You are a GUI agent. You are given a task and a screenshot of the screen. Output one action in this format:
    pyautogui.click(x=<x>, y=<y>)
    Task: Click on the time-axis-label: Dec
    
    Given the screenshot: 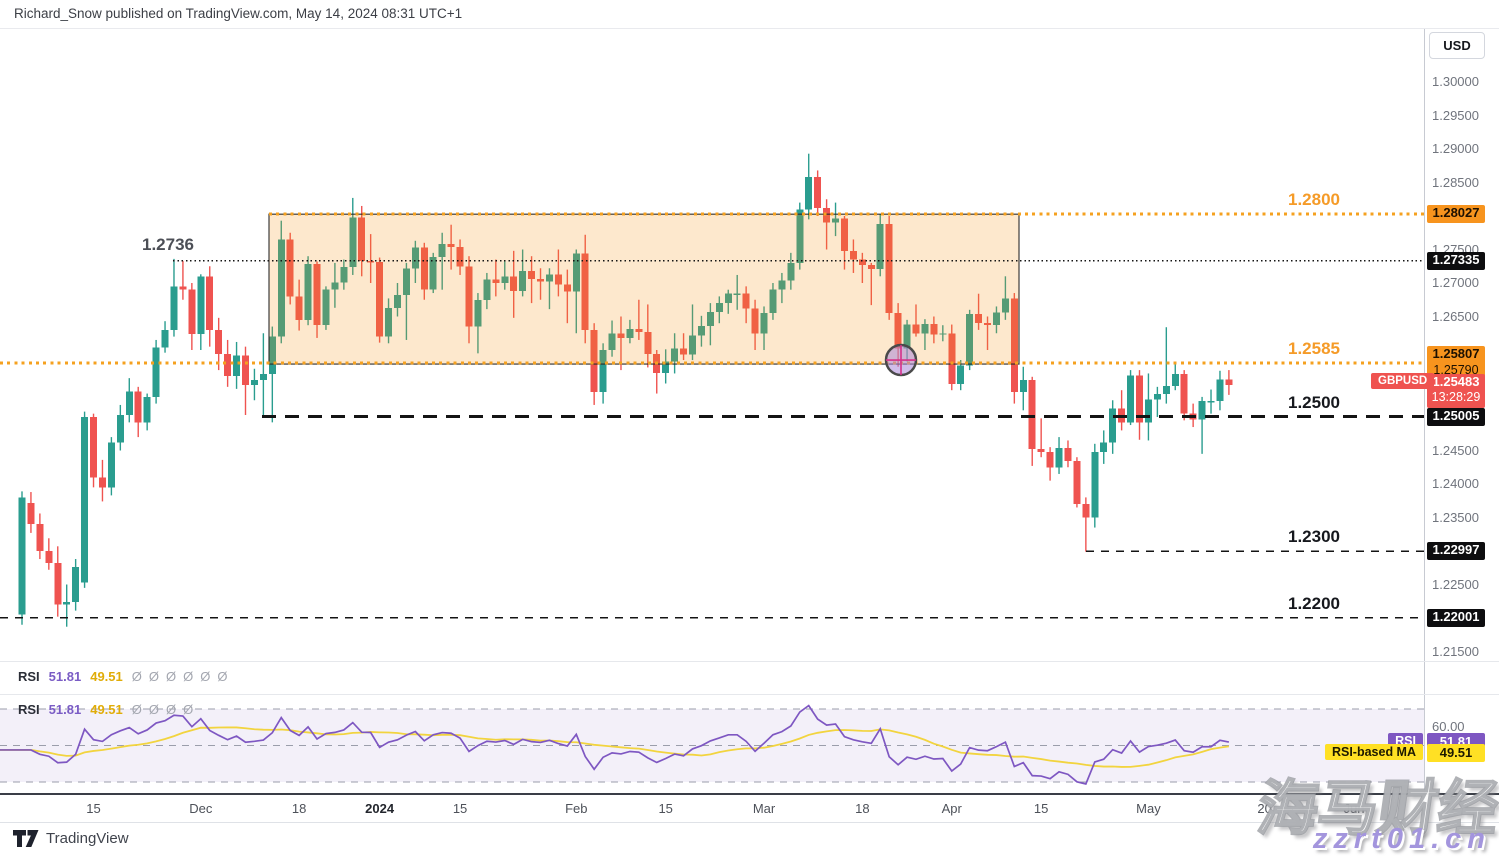 What is the action you would take?
    pyautogui.click(x=201, y=808)
    